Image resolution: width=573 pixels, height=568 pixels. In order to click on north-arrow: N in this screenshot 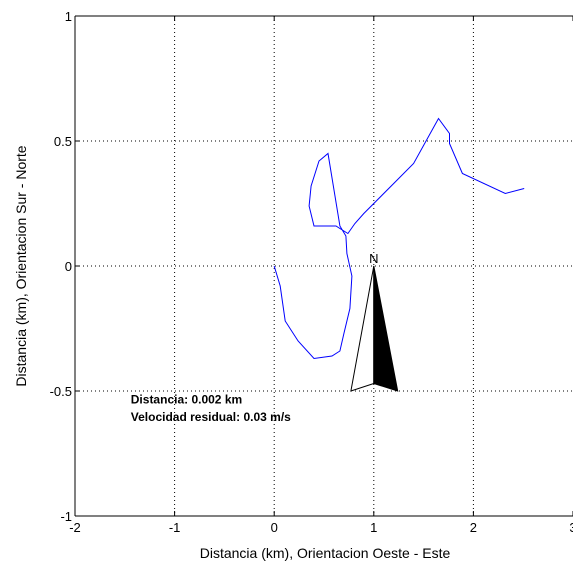, I will do `click(374, 321)`.